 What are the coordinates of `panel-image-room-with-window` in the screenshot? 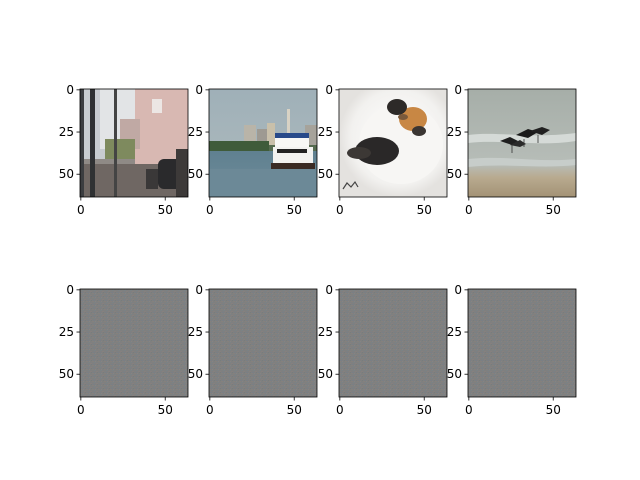 It's located at (134, 143).